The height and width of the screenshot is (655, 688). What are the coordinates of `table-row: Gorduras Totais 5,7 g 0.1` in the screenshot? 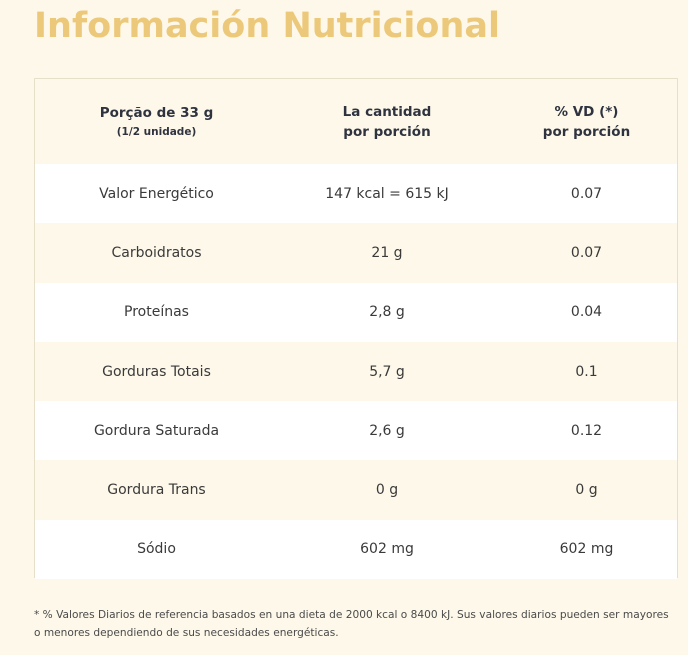 It's located at (356, 371).